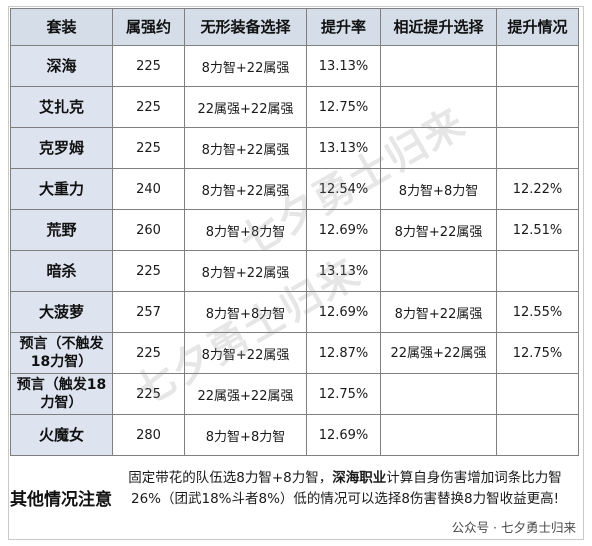 Image resolution: width=592 pixels, height=546 pixels. What do you see at coordinates (61, 189) in the screenshot?
I see `suit-name: 大重力` at bounding box center [61, 189].